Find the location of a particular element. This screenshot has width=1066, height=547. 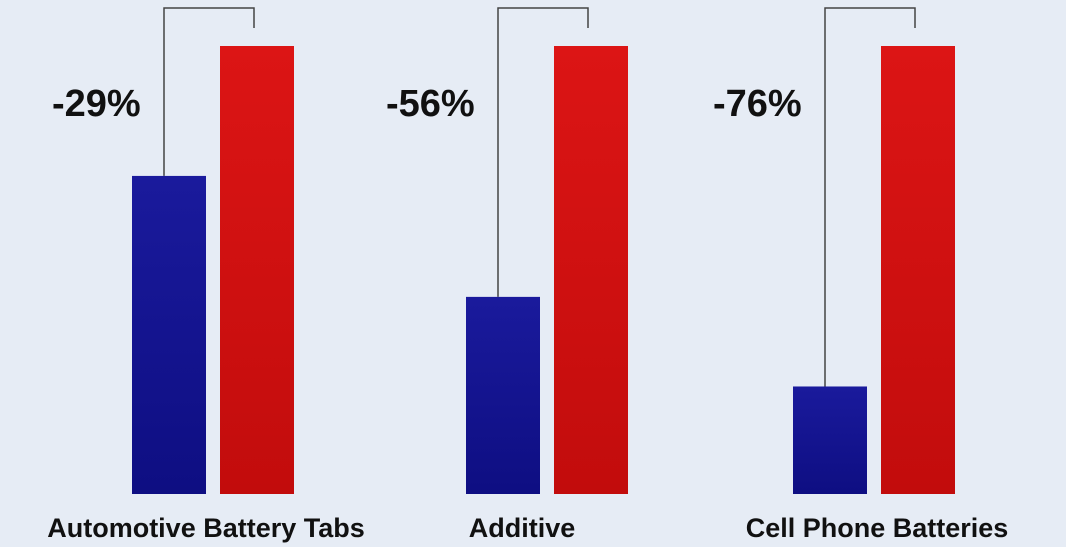

bar-automotive-battery-tabs-blue is located at coordinates (169, 335).